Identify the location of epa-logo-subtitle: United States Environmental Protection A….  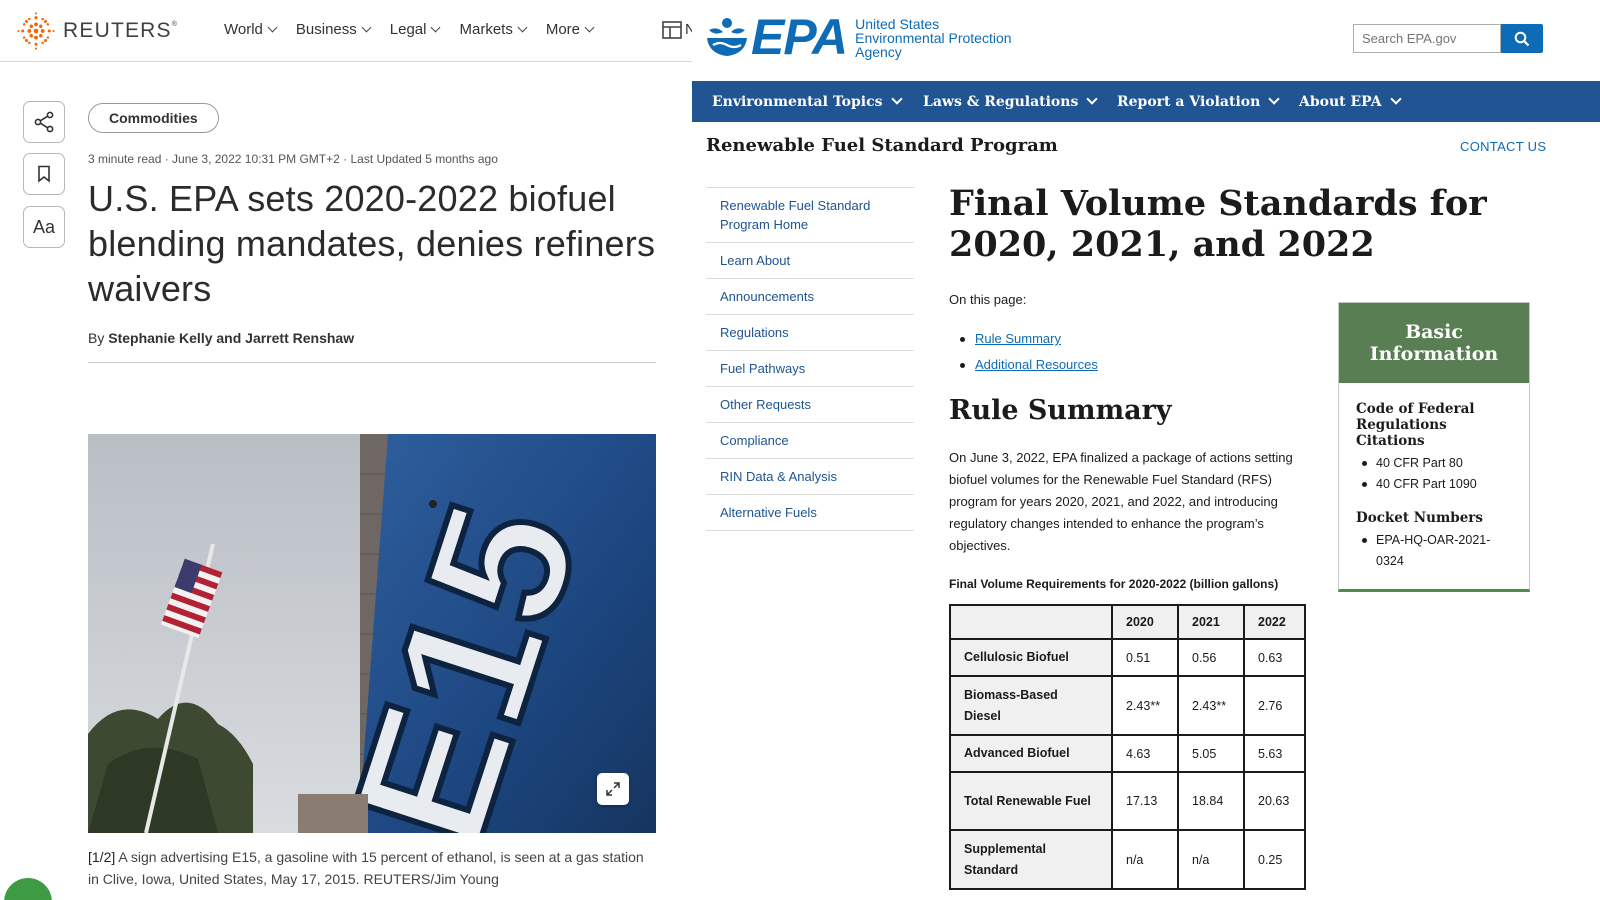
(933, 38).